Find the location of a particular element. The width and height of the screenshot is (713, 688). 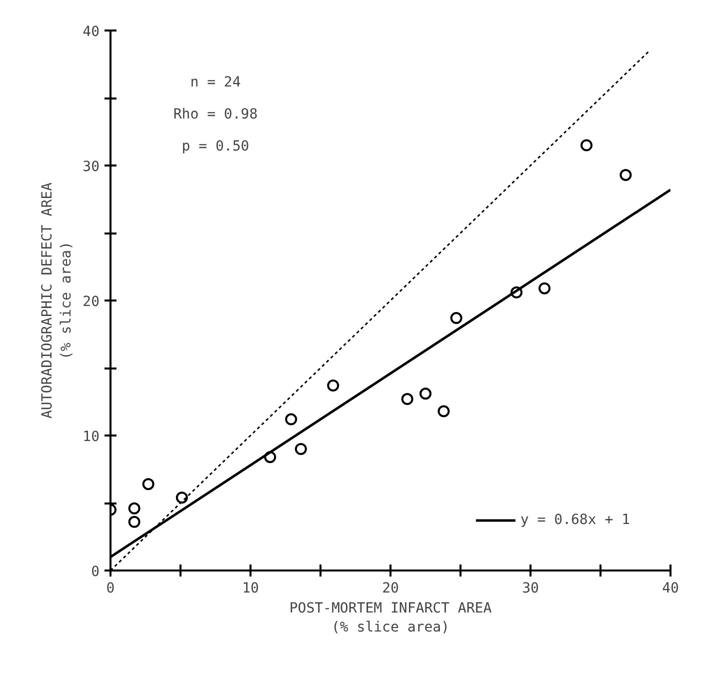

x-tick-label: 20 is located at coordinates (390, 588).